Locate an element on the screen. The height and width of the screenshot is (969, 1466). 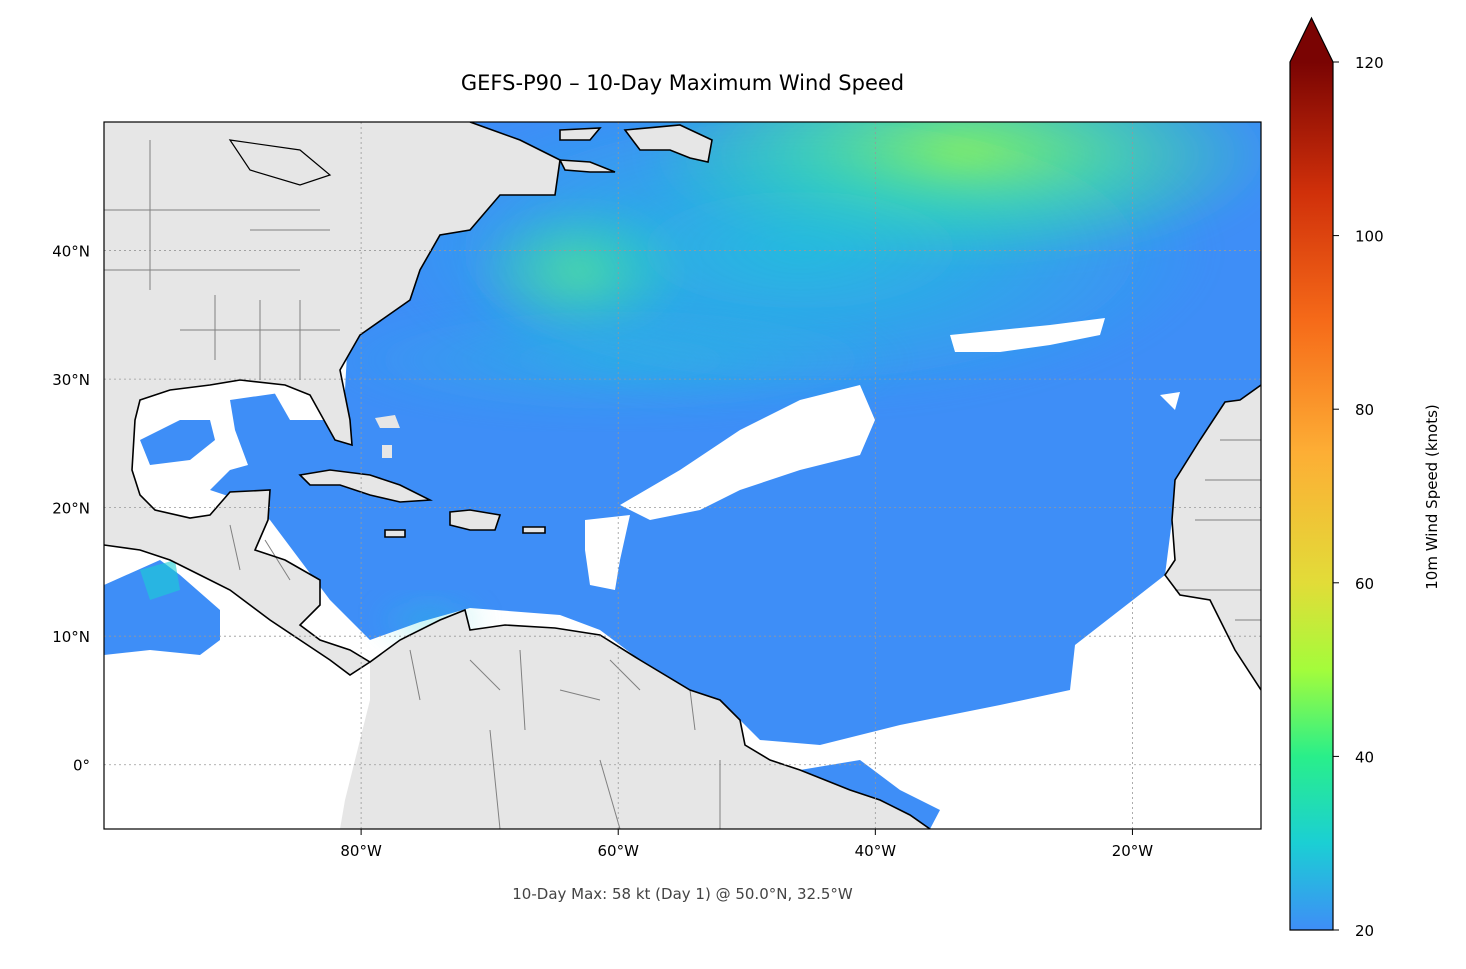
colorbar-outline is located at coordinates (1311, 473).